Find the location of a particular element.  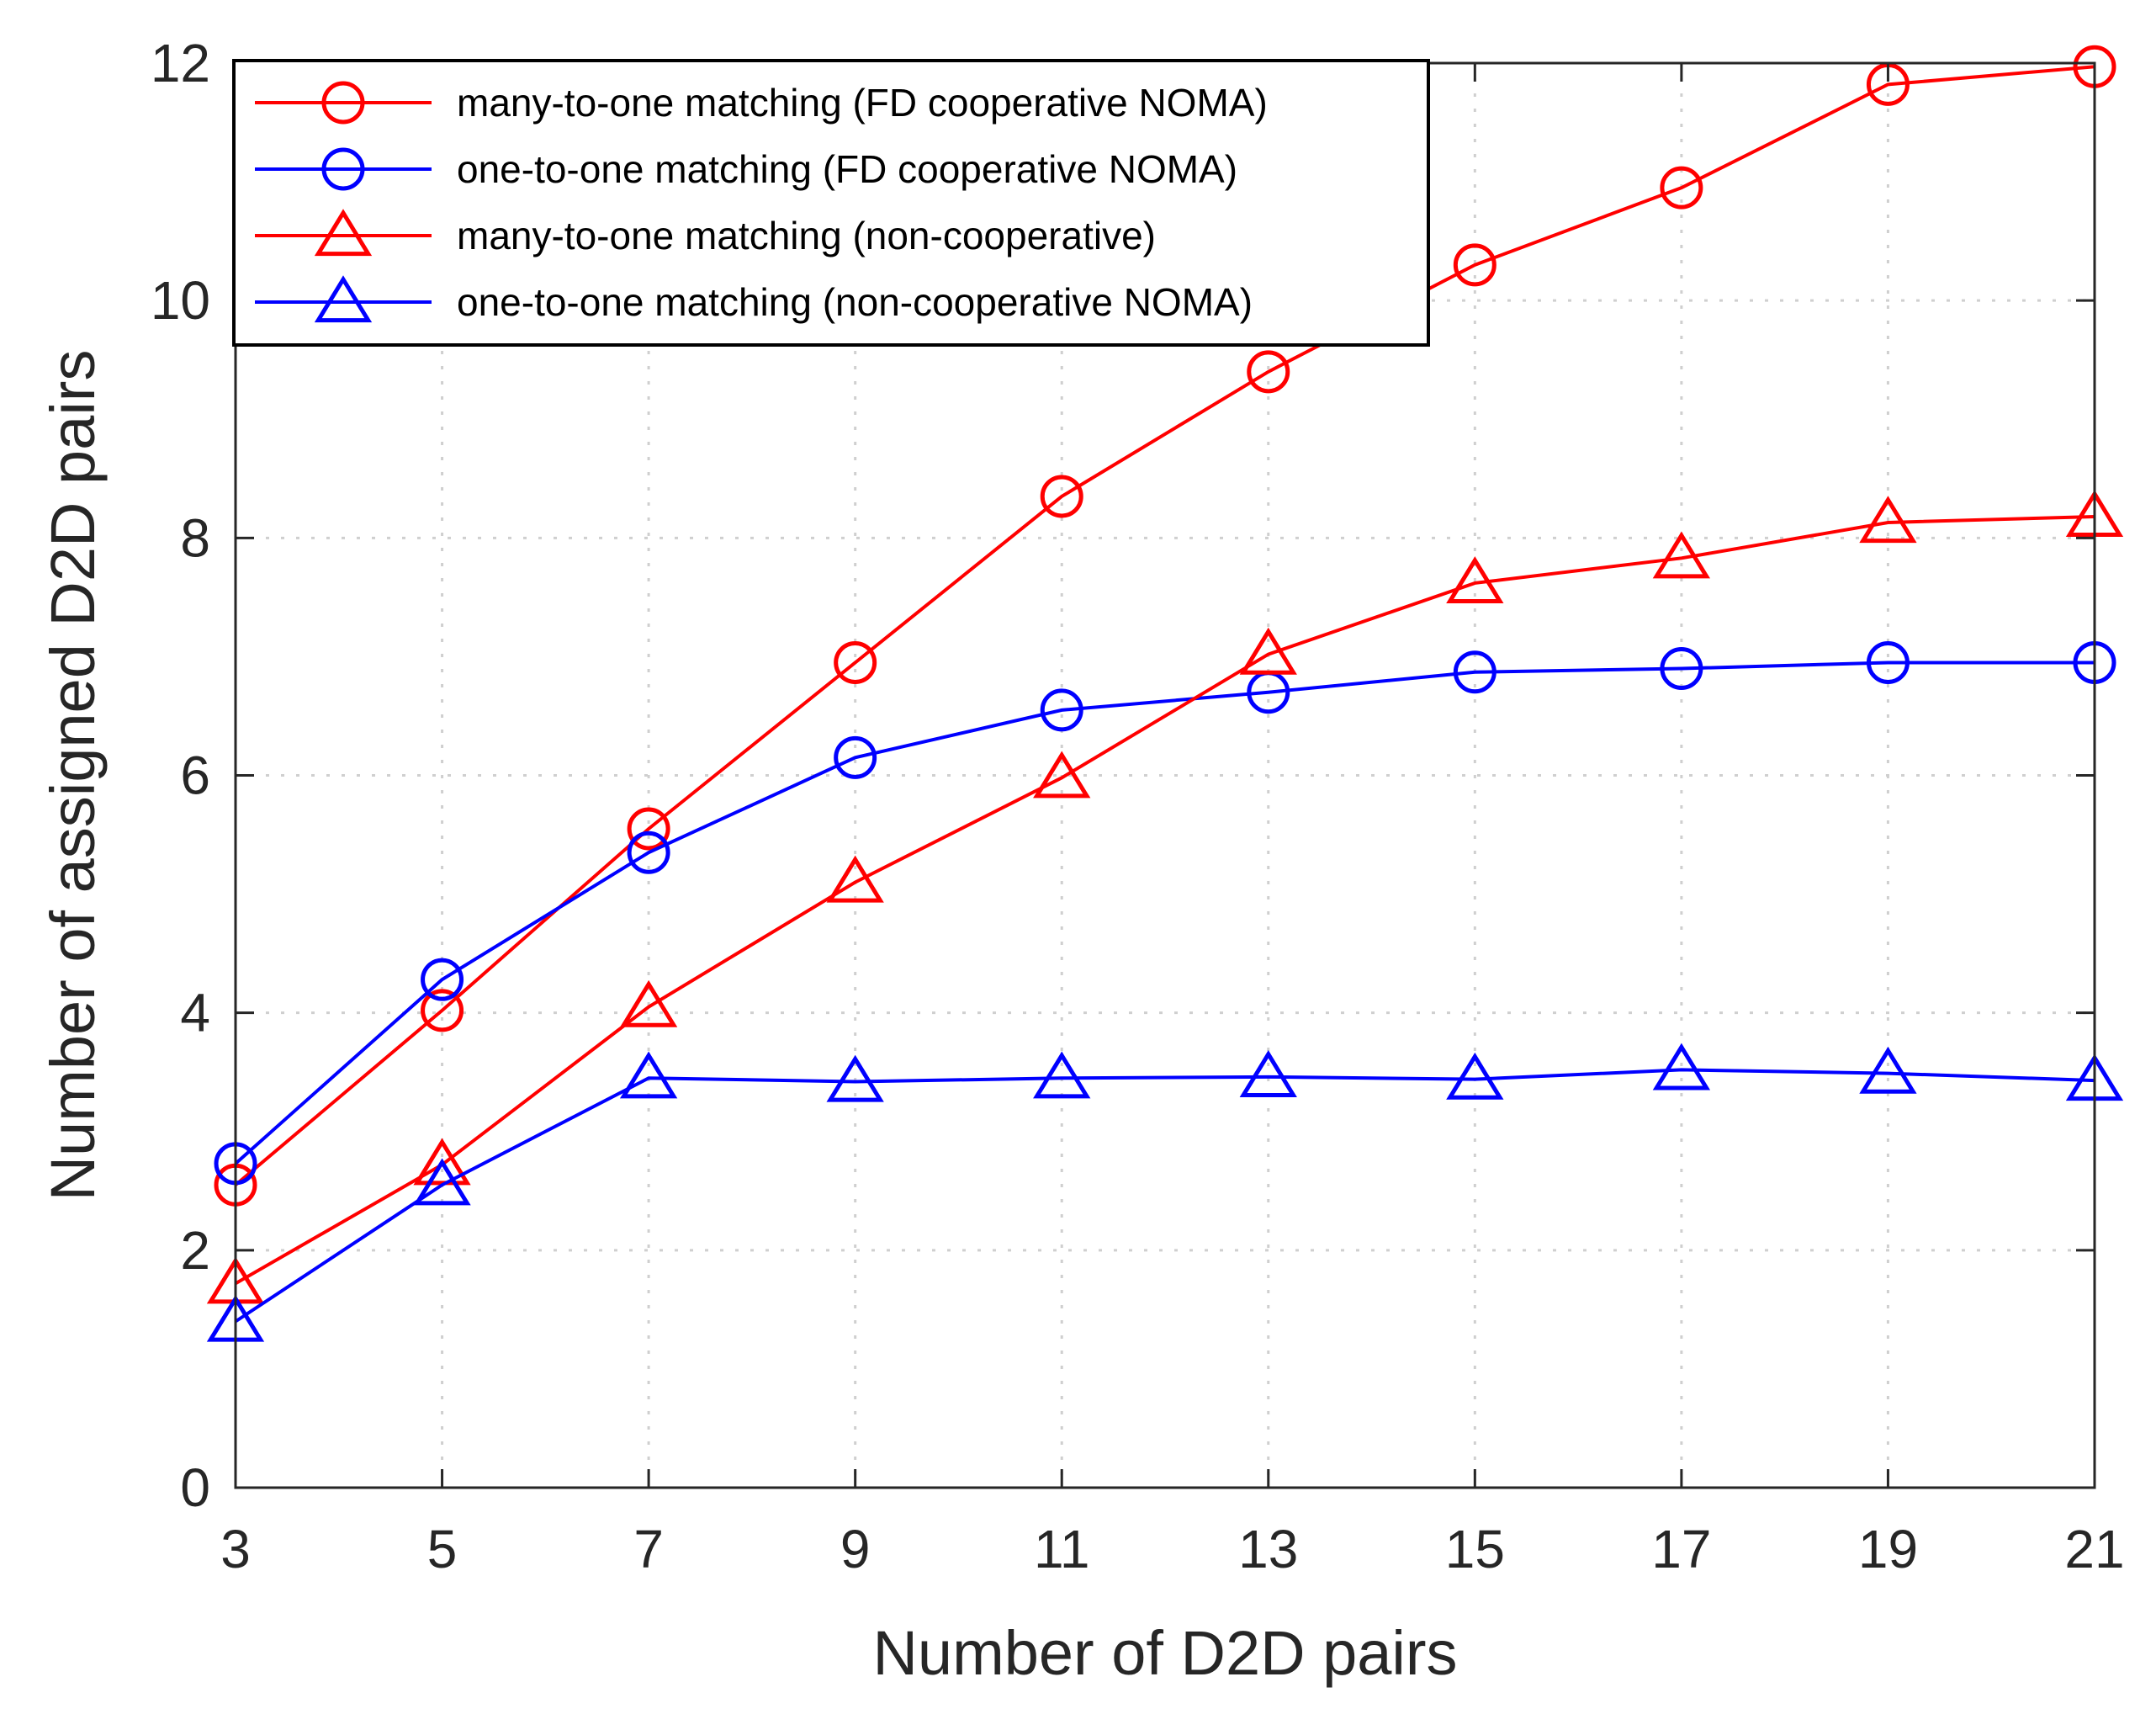

x-axis-title: Number of D2D pairs is located at coordinates (1164, 1653).